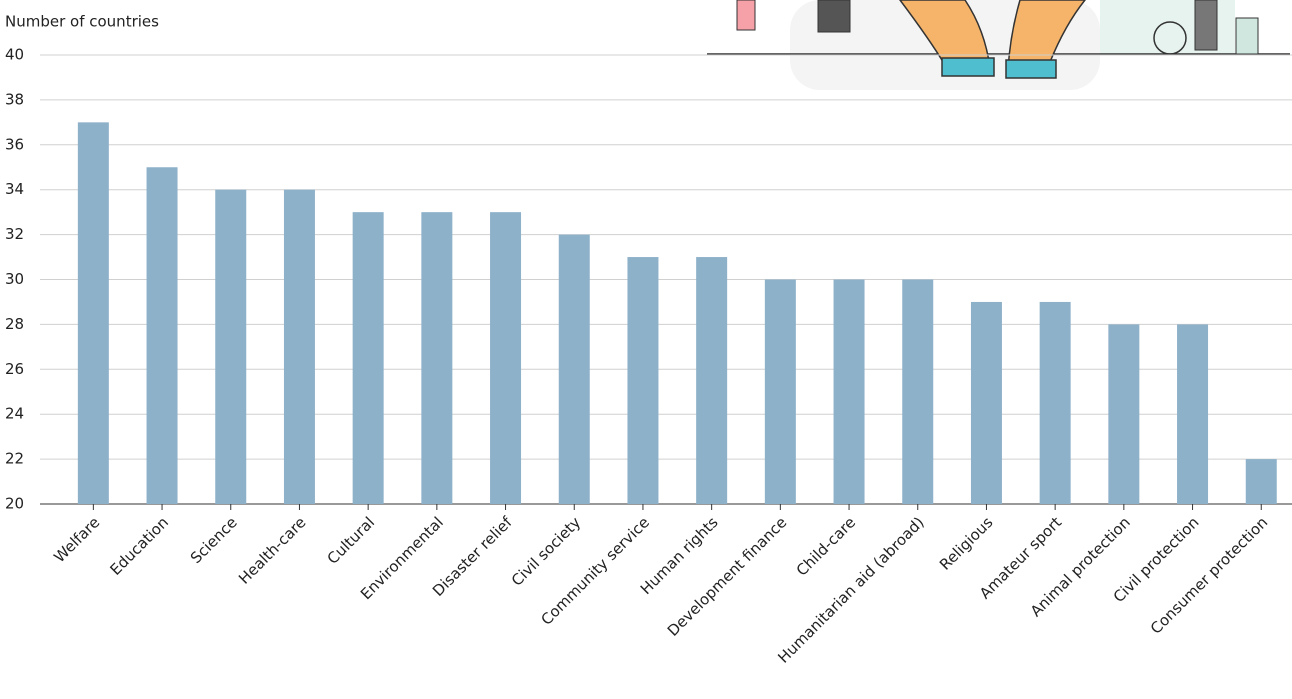  I want to click on illustration, so click(998, 45).